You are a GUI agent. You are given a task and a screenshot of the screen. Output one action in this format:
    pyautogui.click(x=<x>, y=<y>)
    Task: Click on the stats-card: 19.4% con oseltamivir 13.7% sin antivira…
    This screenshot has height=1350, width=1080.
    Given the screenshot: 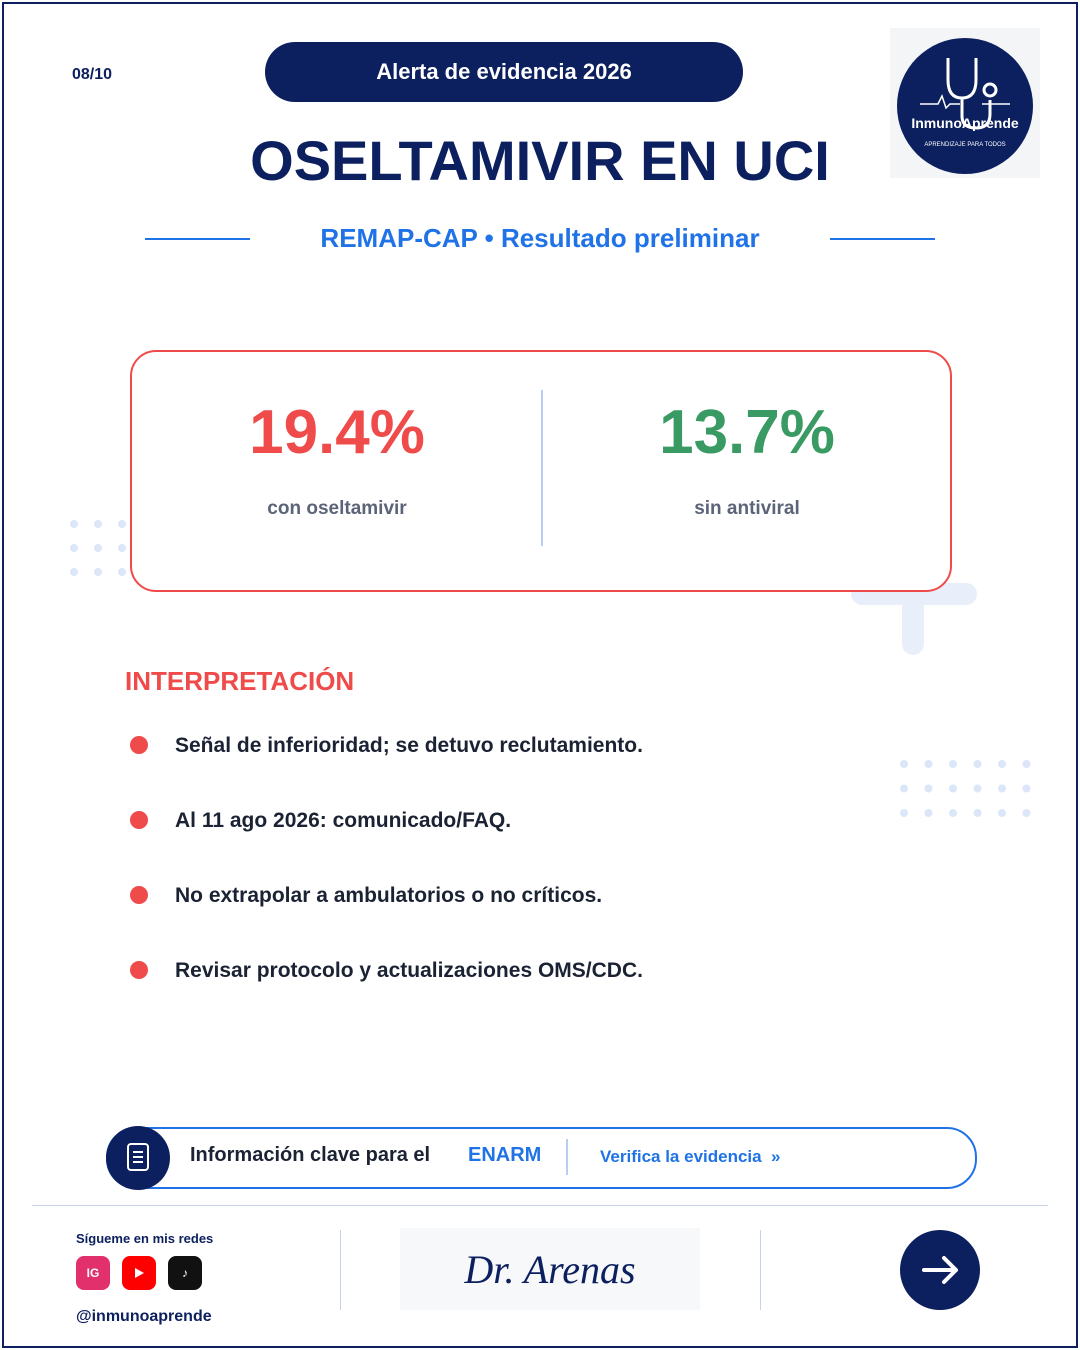 What is the action you would take?
    pyautogui.click(x=541, y=471)
    